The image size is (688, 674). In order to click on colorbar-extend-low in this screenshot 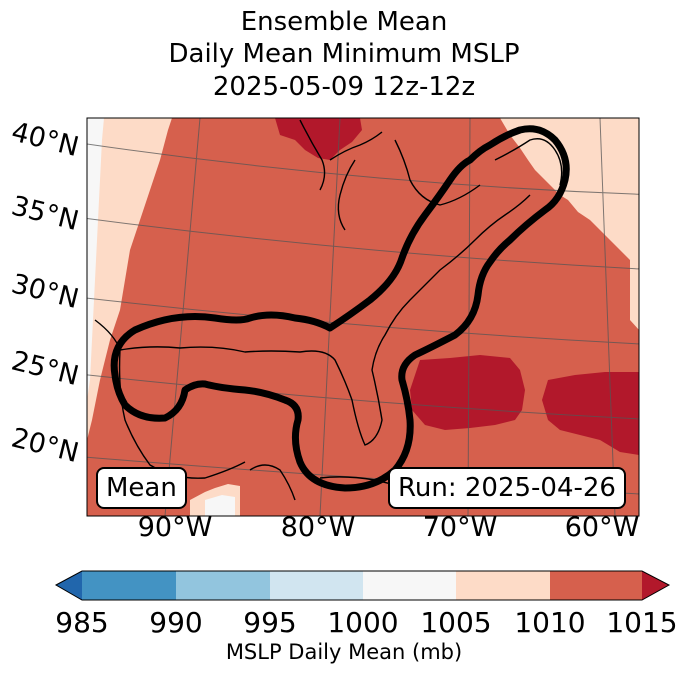, I will do `click(69, 585)`.